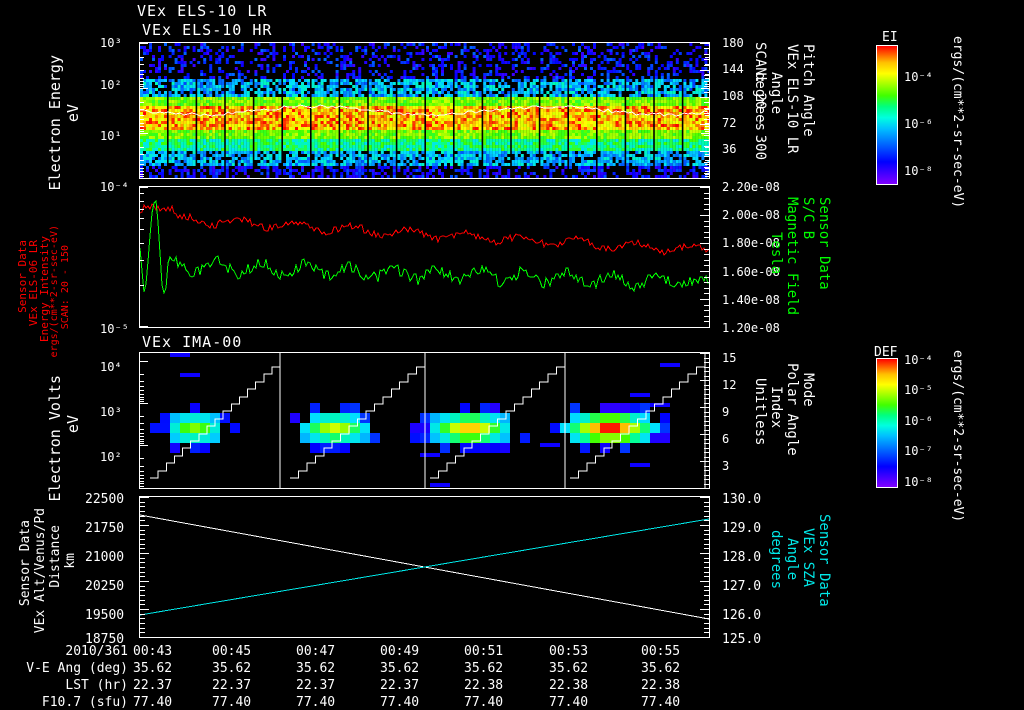 The width and height of the screenshot is (1024, 710). What do you see at coordinates (55, 556) in the screenshot?
I see `panel4-left-label-distance: Distance` at bounding box center [55, 556].